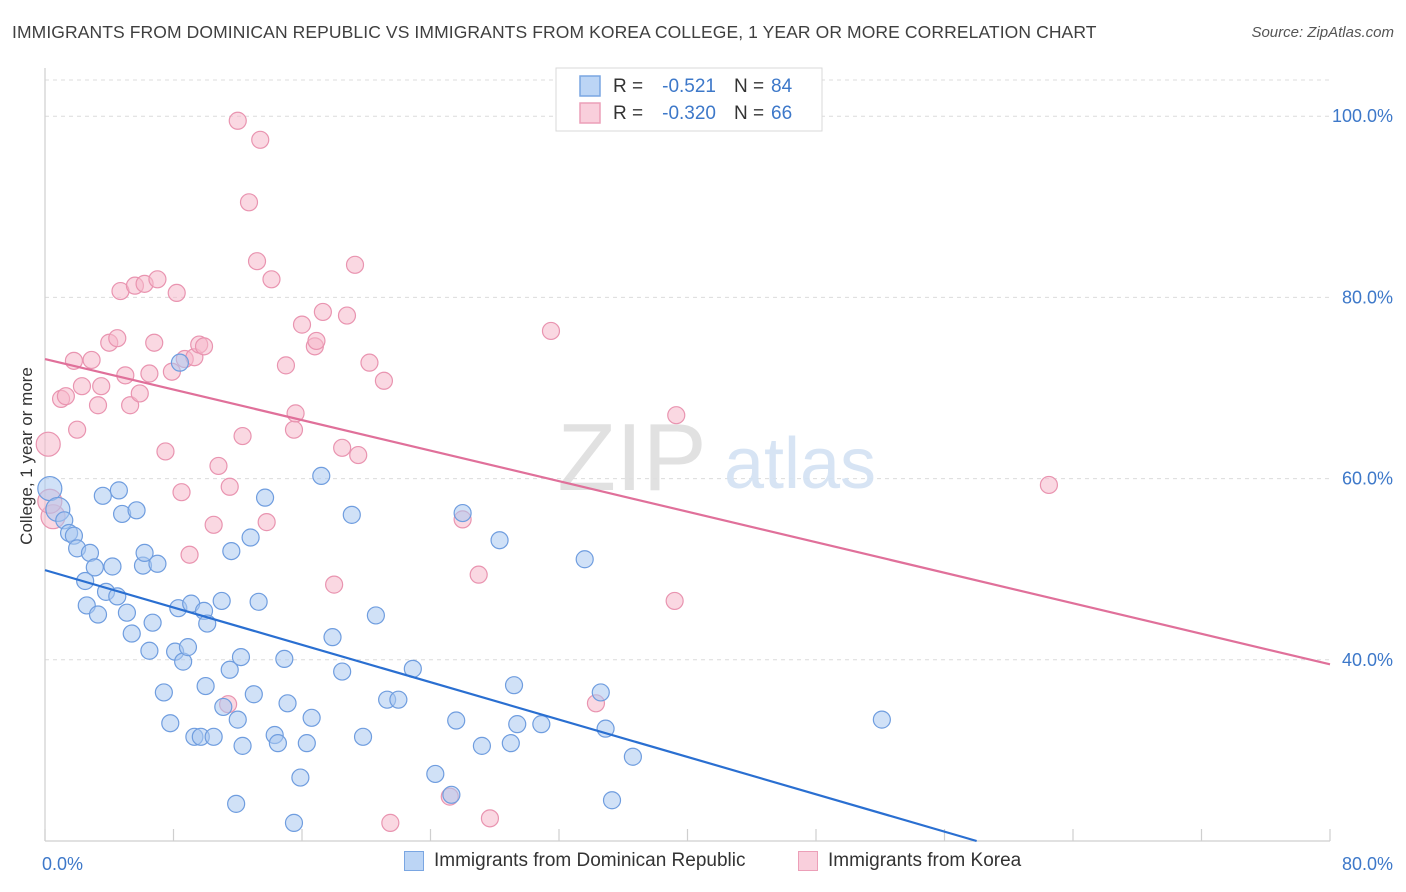  Describe the element at coordinates (925, 860) in the screenshot. I see `legend-label-korea: Immigrants from Korea` at that location.